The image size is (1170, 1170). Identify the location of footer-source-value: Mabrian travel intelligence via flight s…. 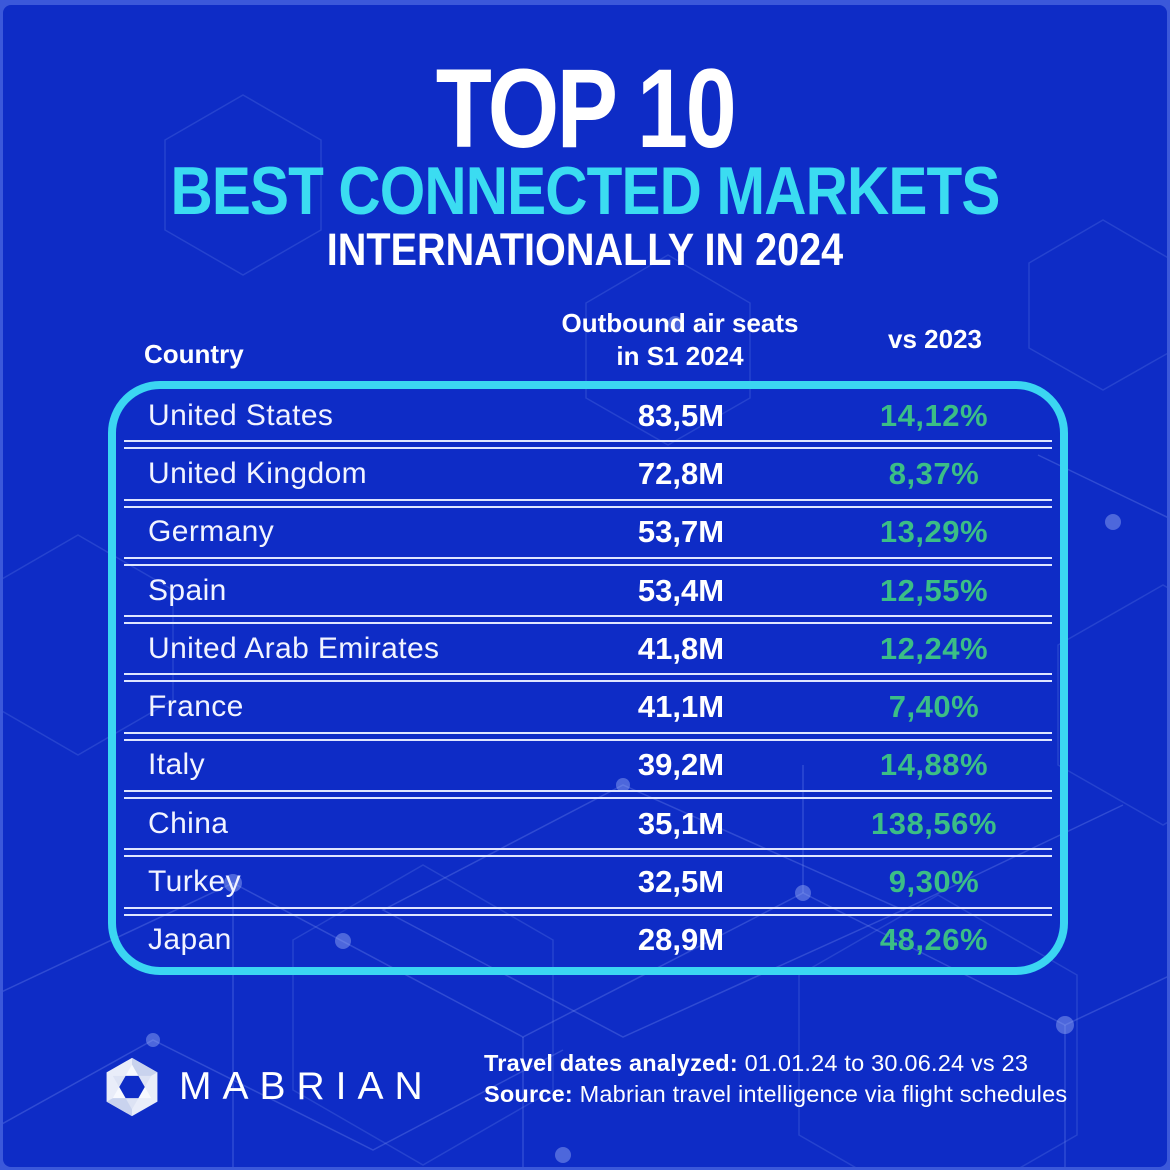
(820, 1094).